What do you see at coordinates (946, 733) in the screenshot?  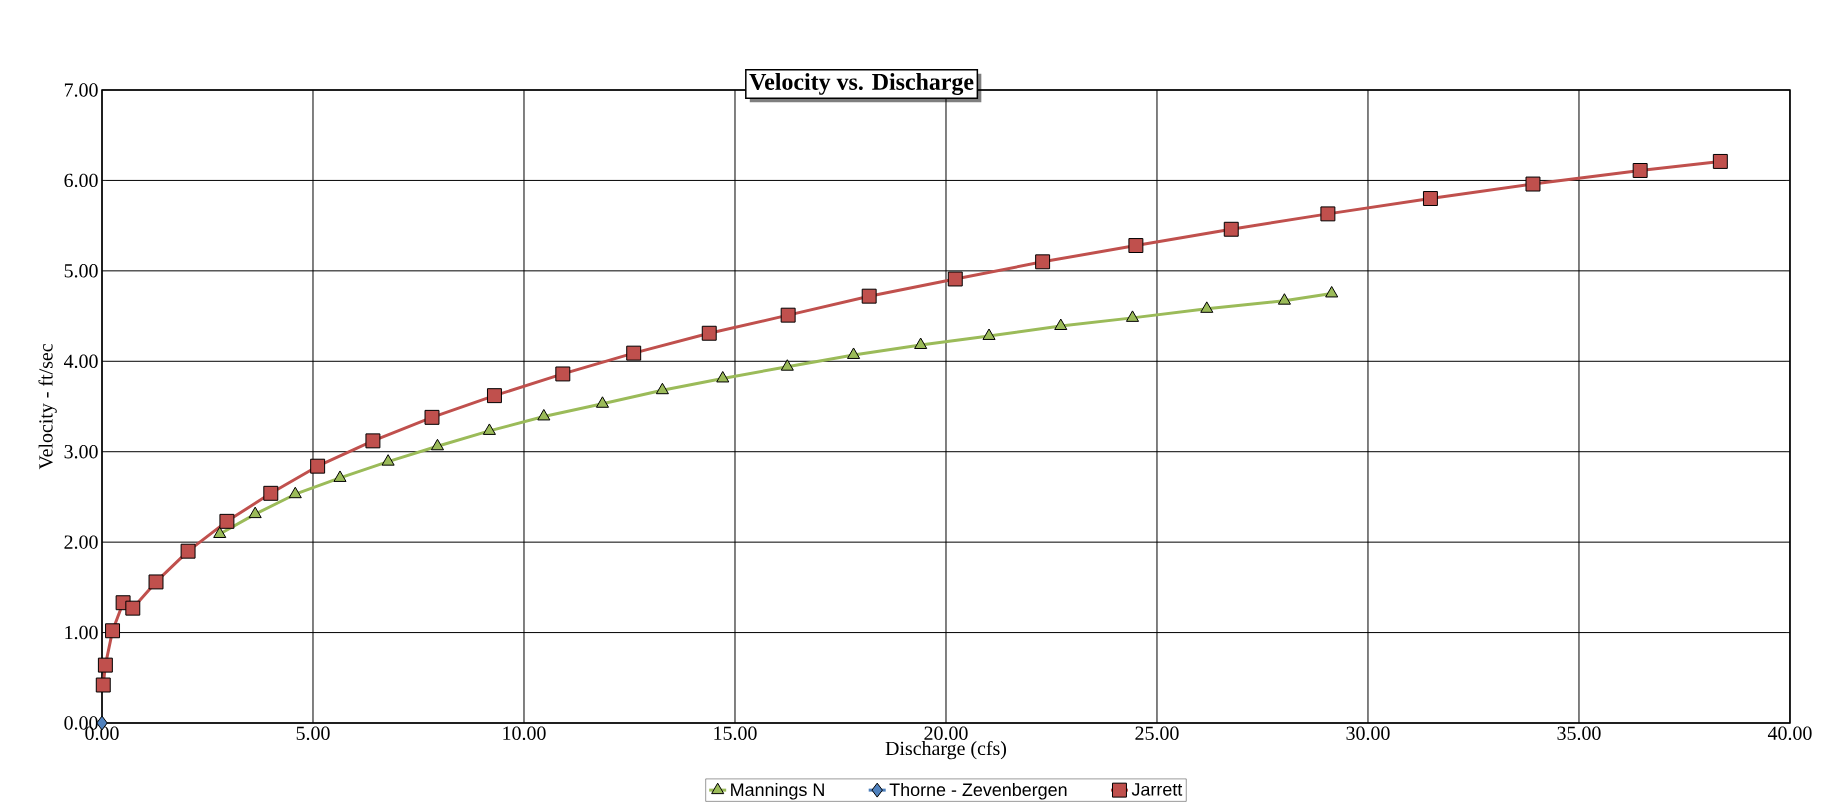 I see `x-tick-label: 20.00` at bounding box center [946, 733].